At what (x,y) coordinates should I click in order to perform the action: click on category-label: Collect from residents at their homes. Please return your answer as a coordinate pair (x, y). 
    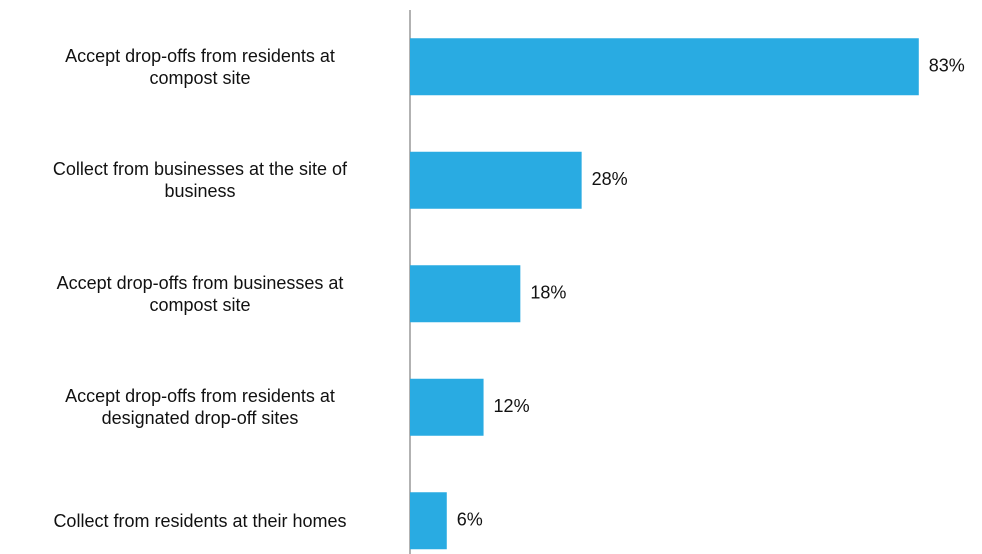
    Looking at the image, I should click on (200, 520).